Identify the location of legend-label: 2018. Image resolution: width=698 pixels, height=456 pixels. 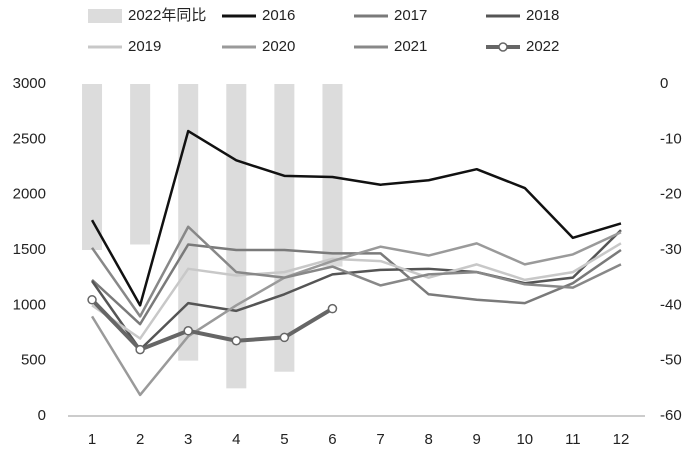
(542, 15).